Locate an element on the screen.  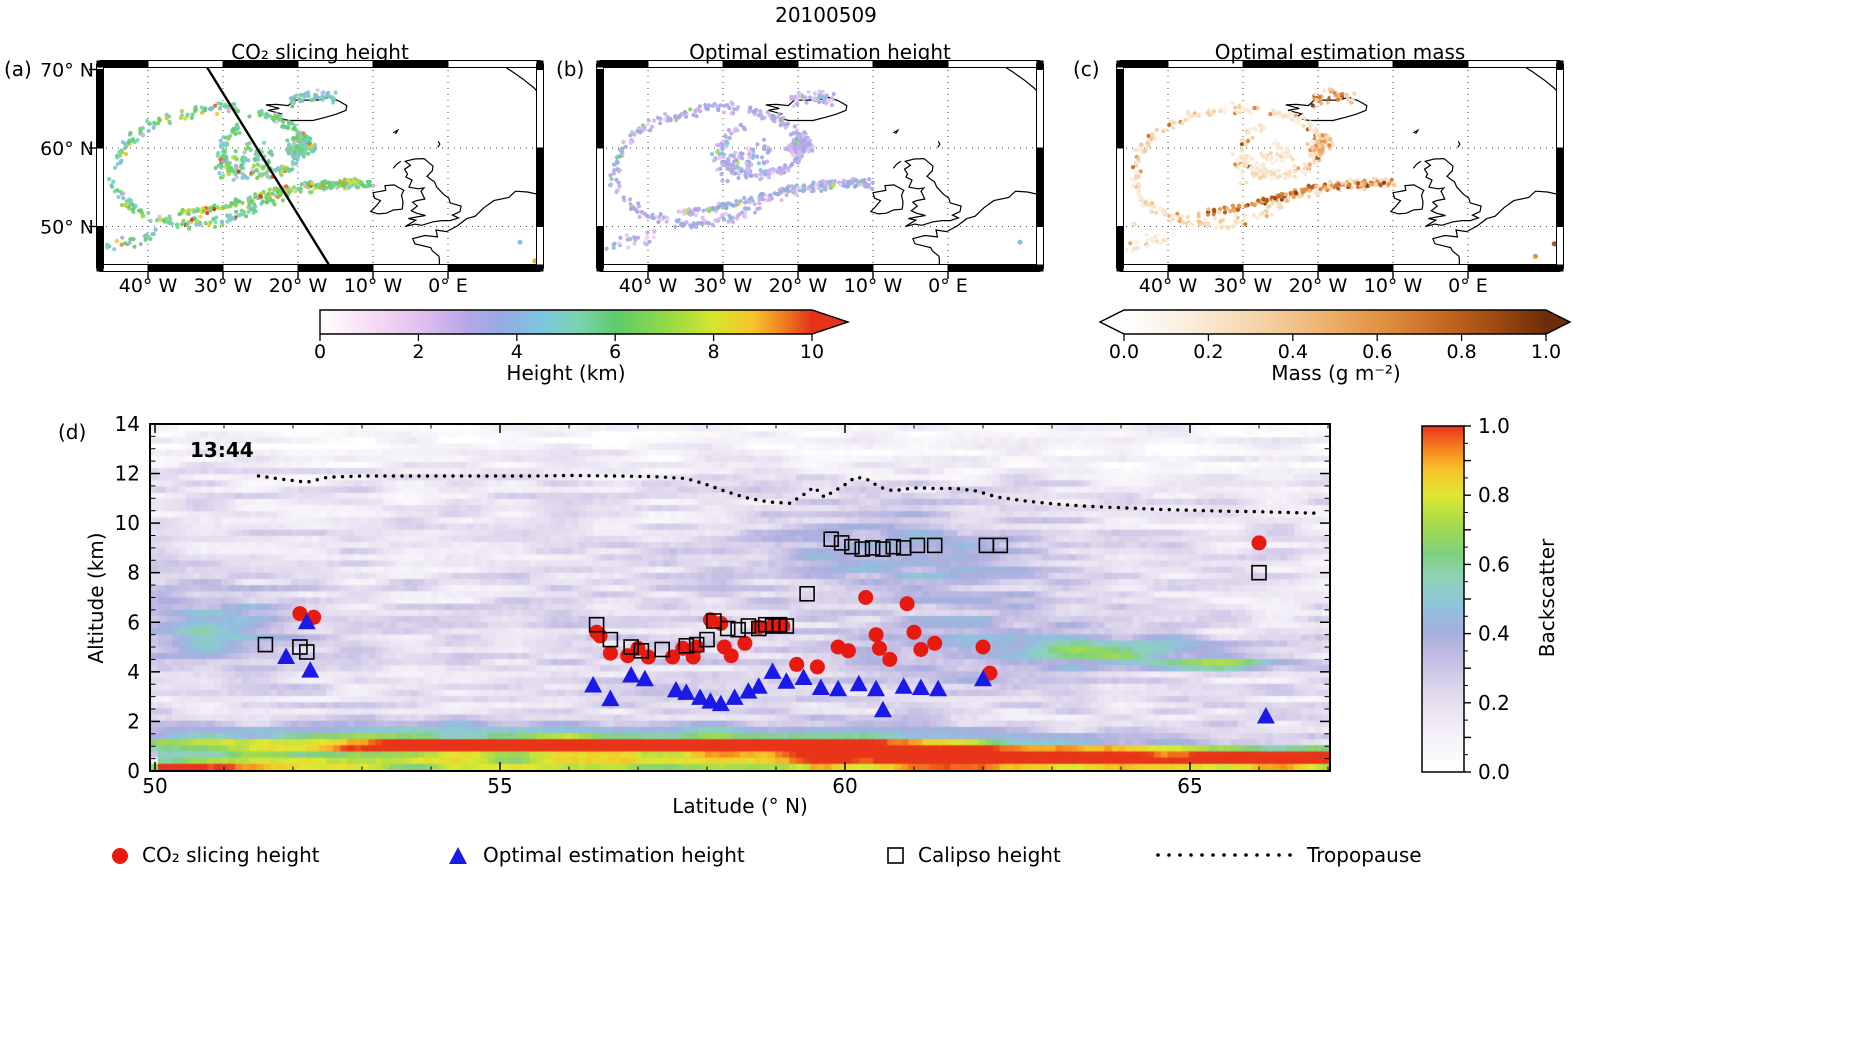
legend-label-co2: CO₂ slicing height is located at coordinates (231, 855).